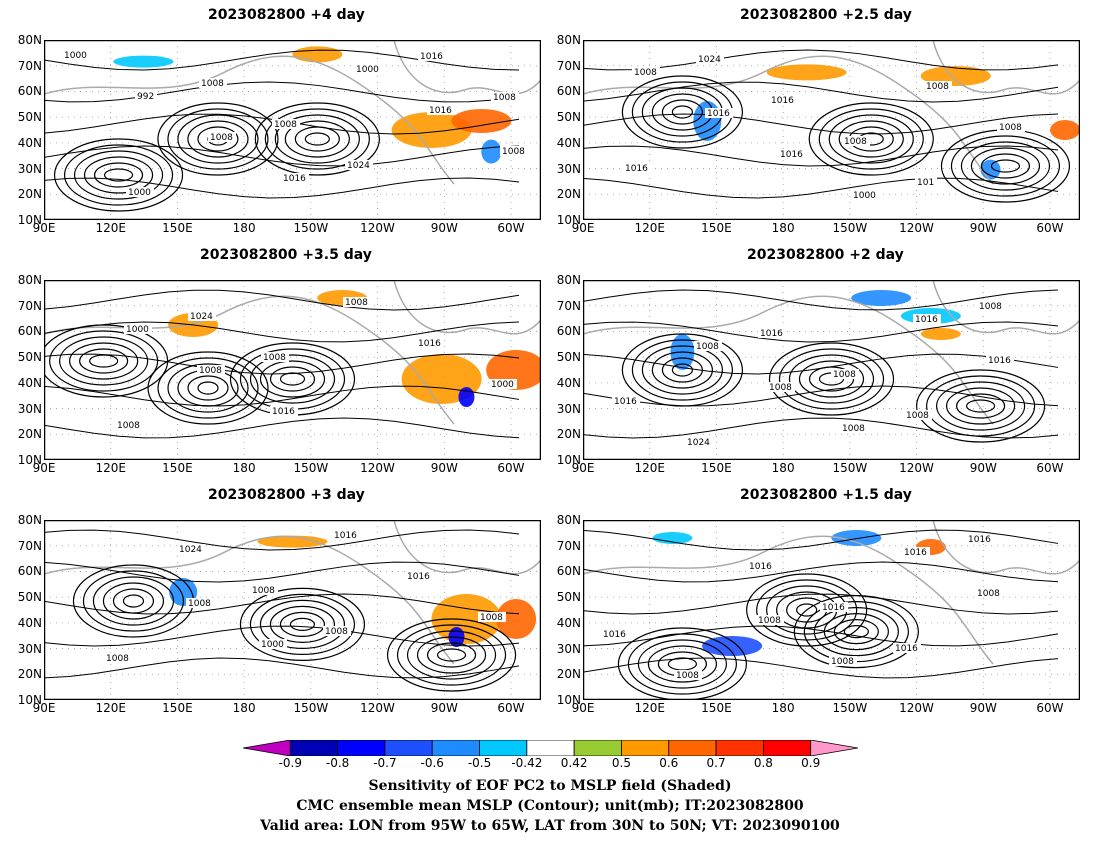 This screenshot has width=1100, height=850. What do you see at coordinates (574, 763) in the screenshot?
I see `colorbar-tick-label: 0.42` at bounding box center [574, 763].